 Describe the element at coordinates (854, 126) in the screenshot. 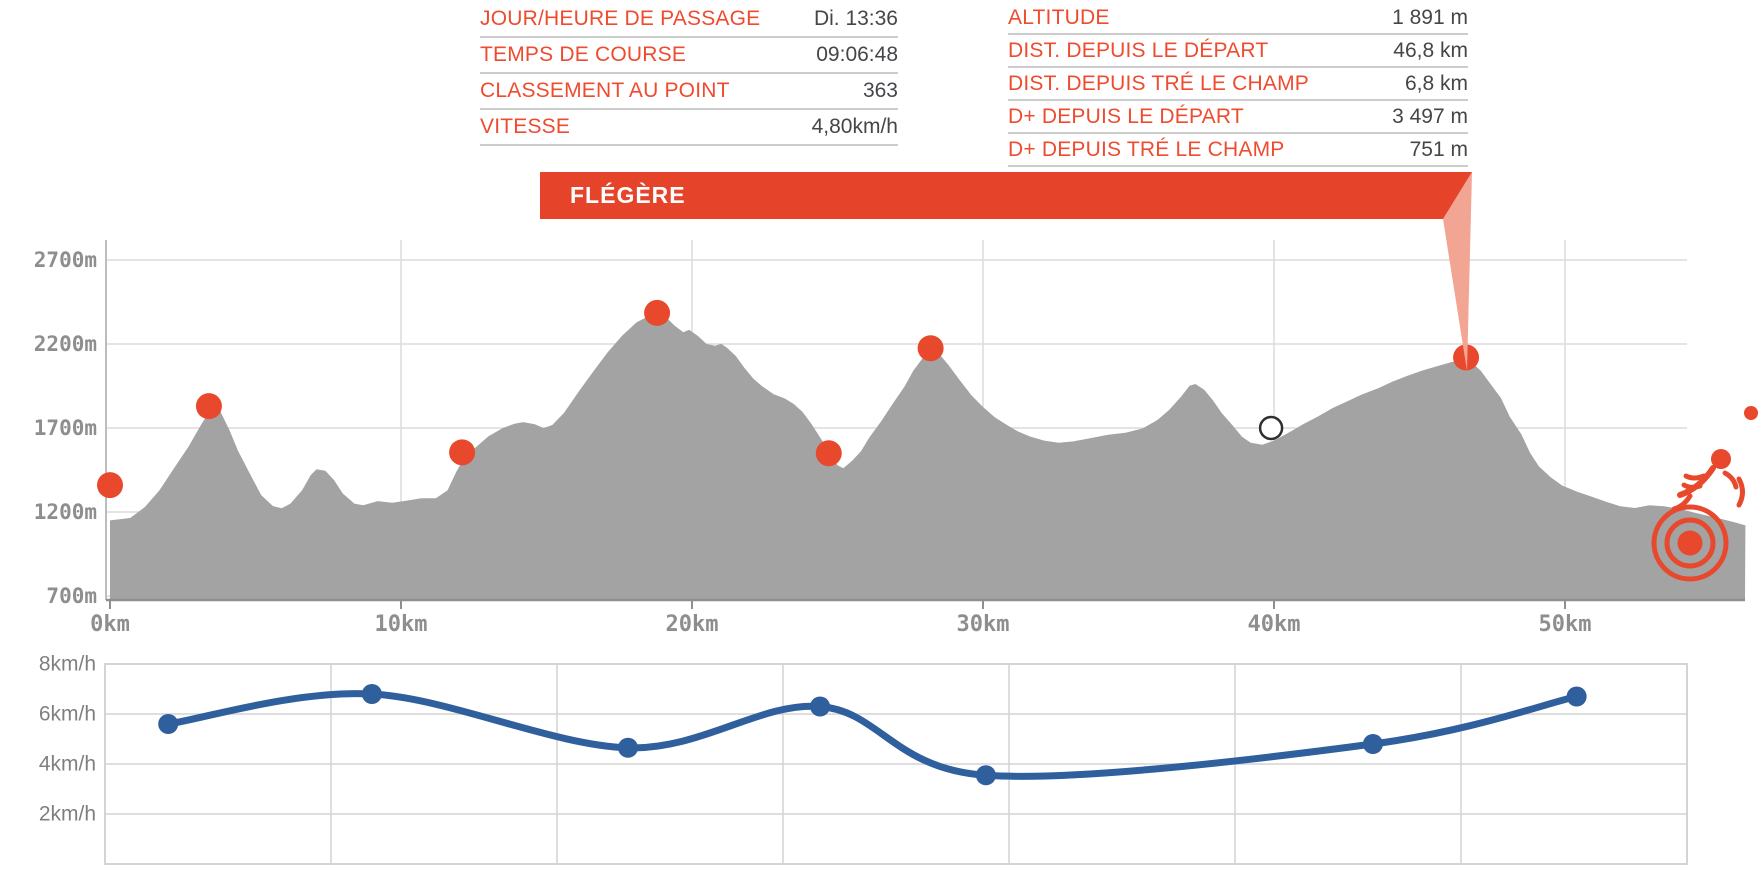

I see `info-value: 4,80km/h` at that location.